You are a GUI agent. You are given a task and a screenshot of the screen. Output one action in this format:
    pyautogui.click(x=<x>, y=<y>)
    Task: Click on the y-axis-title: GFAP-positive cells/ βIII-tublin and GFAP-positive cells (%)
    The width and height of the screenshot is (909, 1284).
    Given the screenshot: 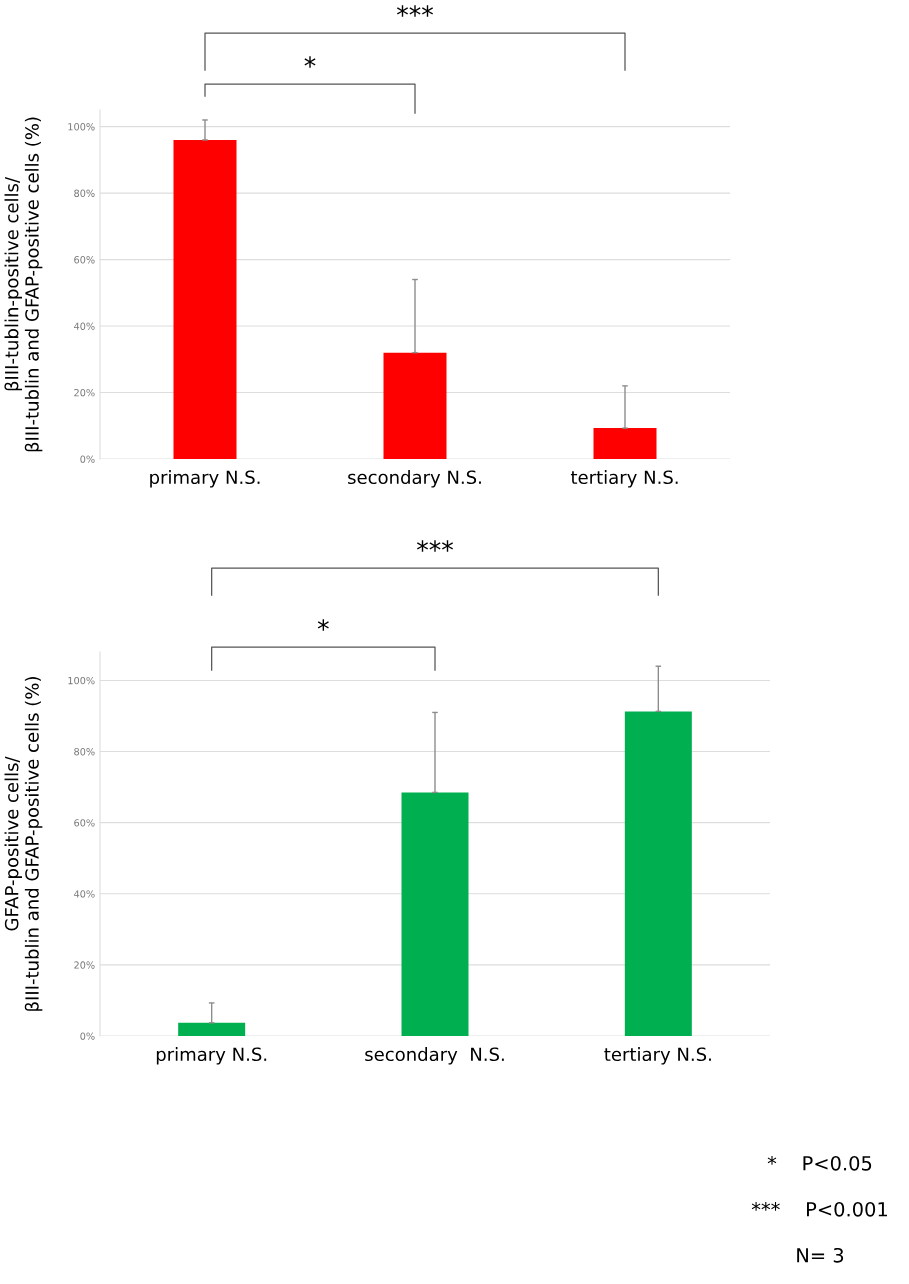 What is the action you would take?
    pyautogui.click(x=23, y=844)
    